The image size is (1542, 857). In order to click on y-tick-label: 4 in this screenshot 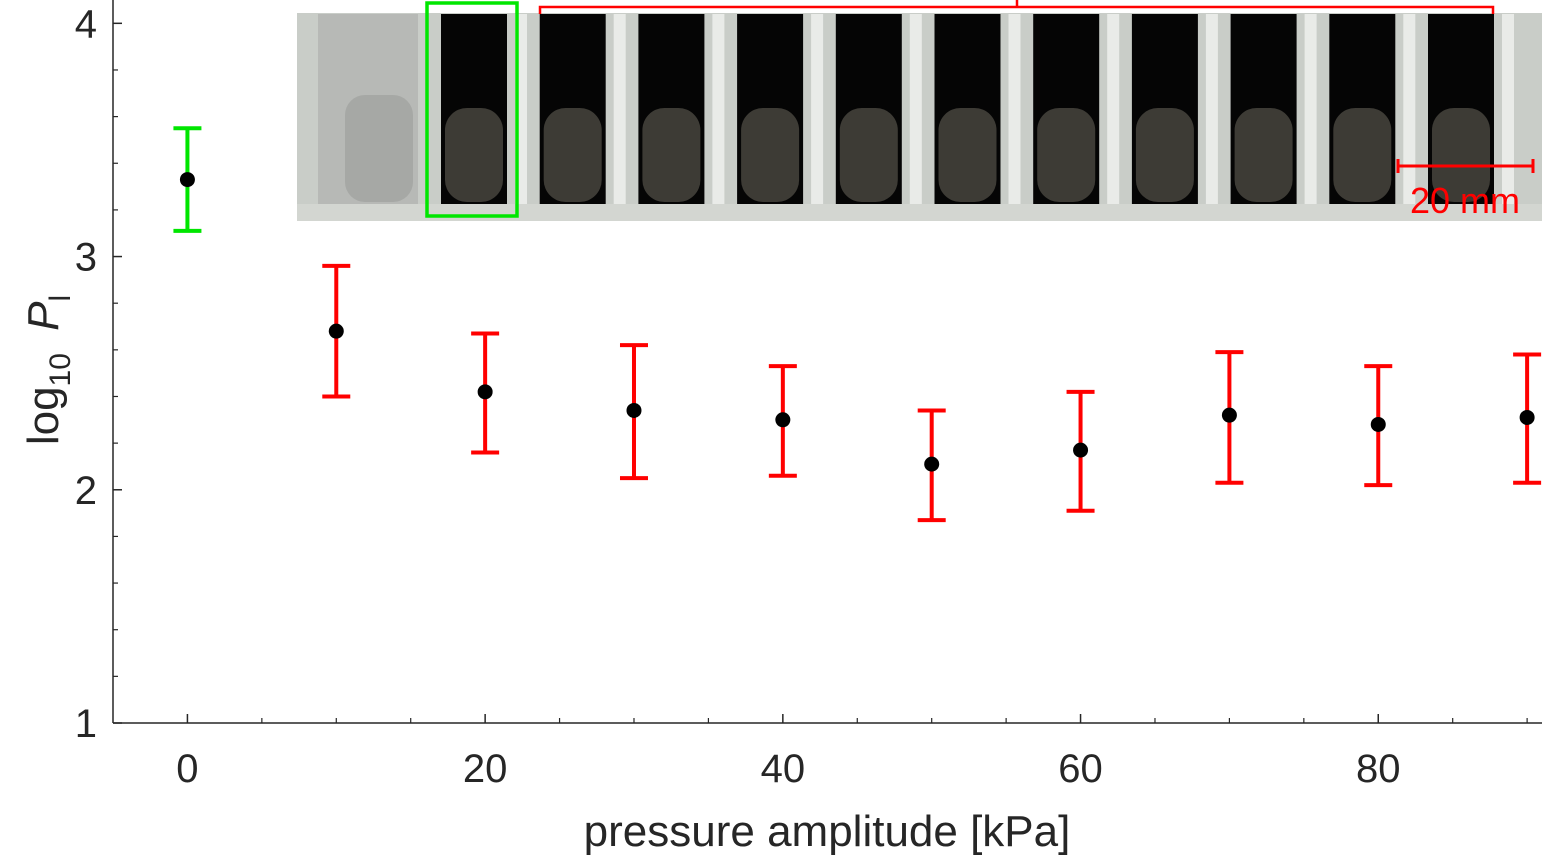, I will do `click(86, 24)`.